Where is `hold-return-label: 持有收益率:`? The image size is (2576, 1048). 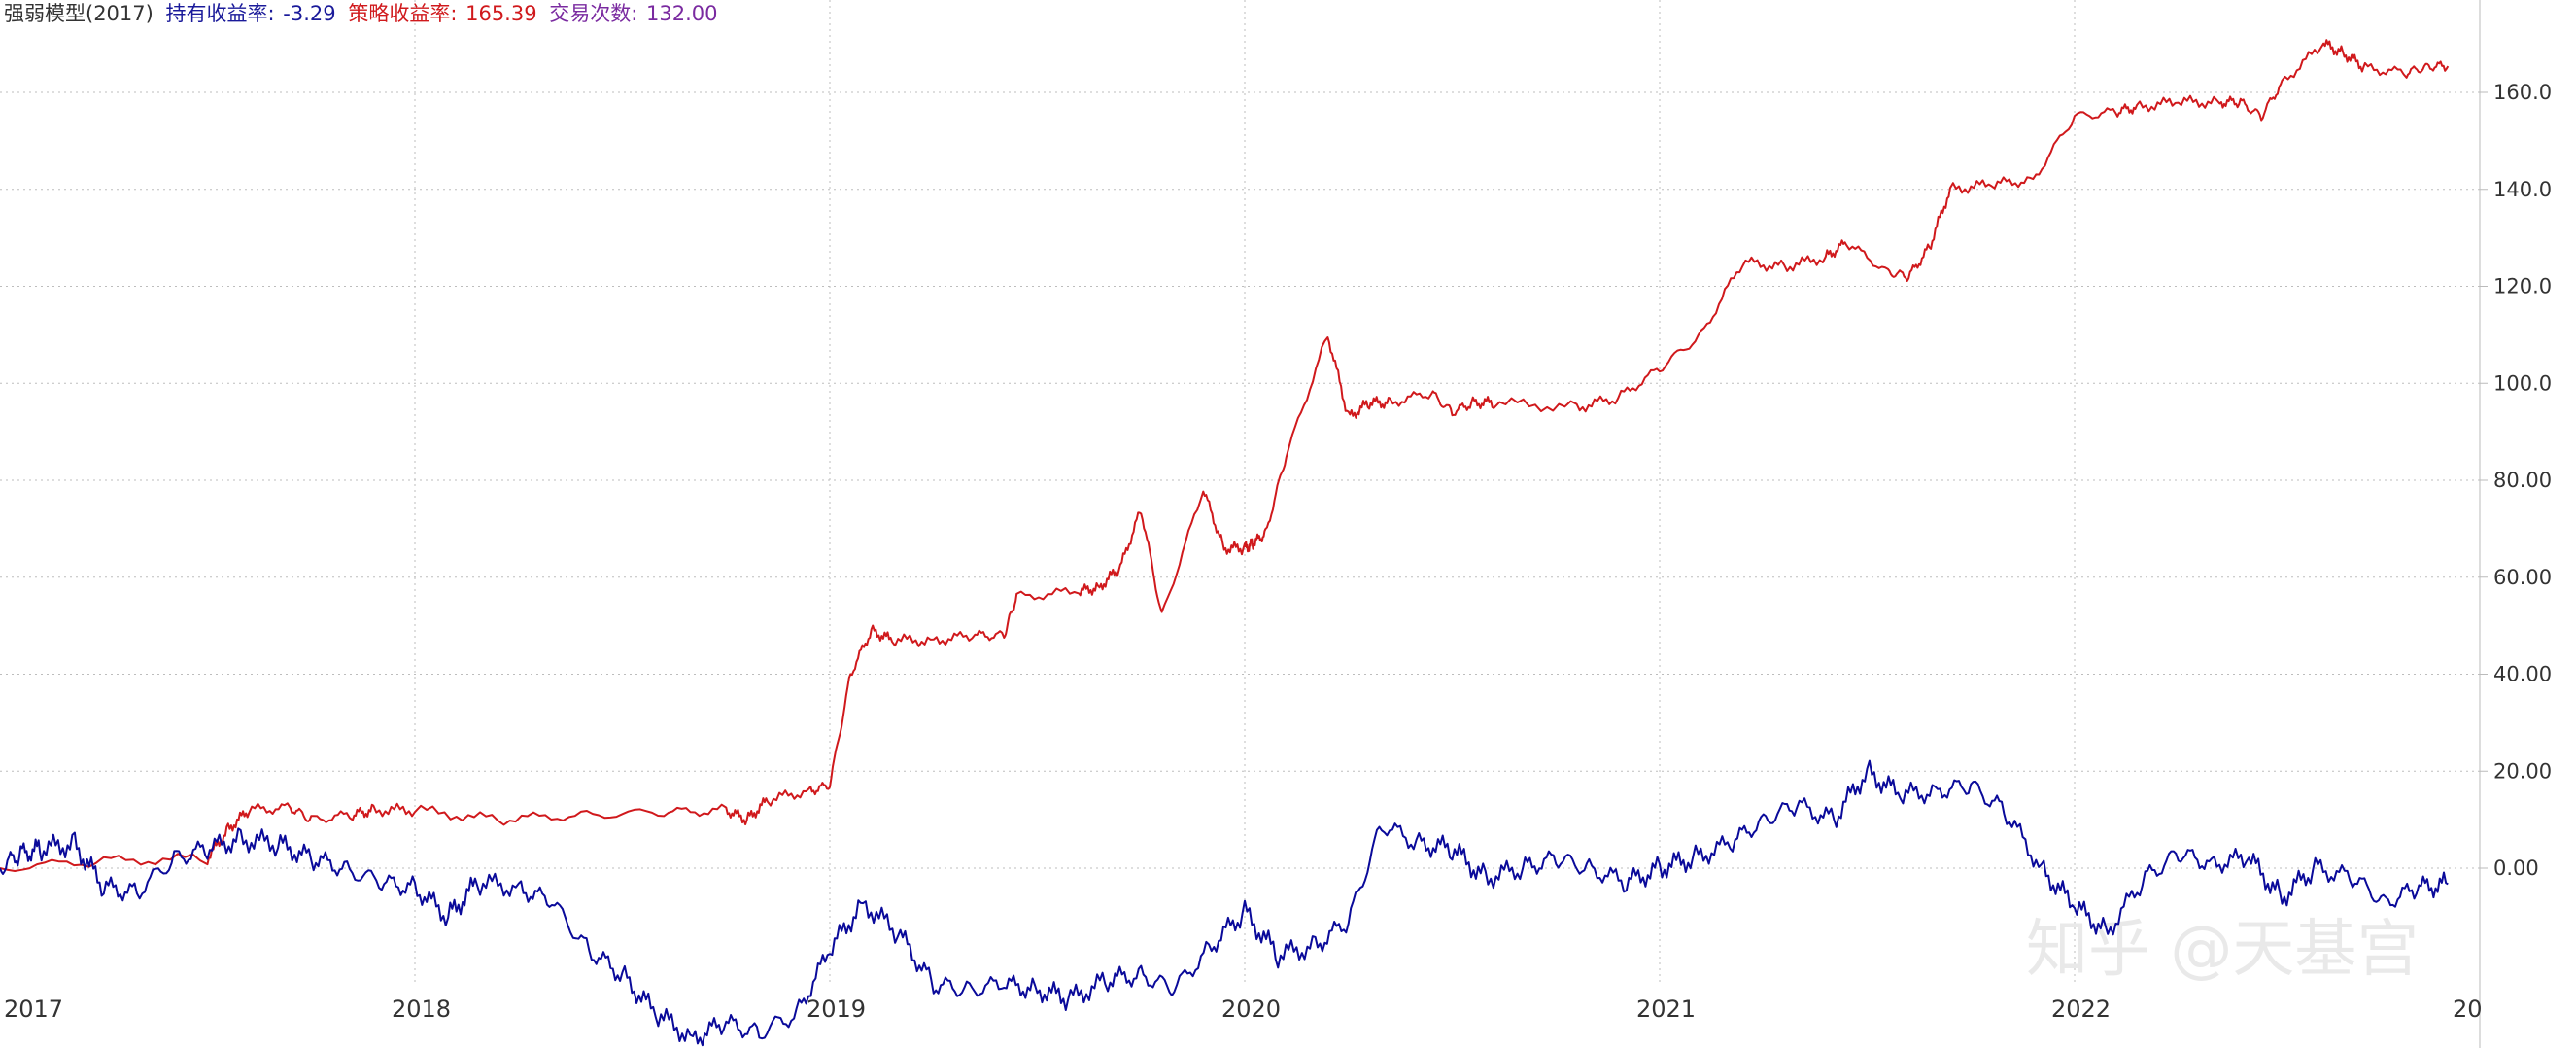 hold-return-label: 持有收益率: is located at coordinates (220, 13).